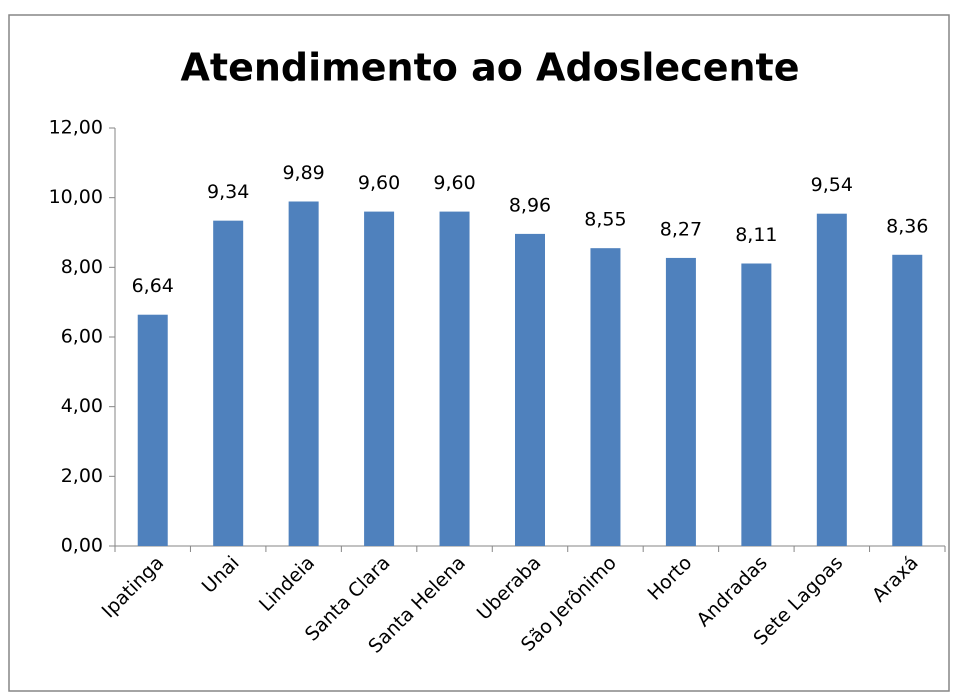  What do you see at coordinates (153, 286) in the screenshot?
I see `data-label: 6,64` at bounding box center [153, 286].